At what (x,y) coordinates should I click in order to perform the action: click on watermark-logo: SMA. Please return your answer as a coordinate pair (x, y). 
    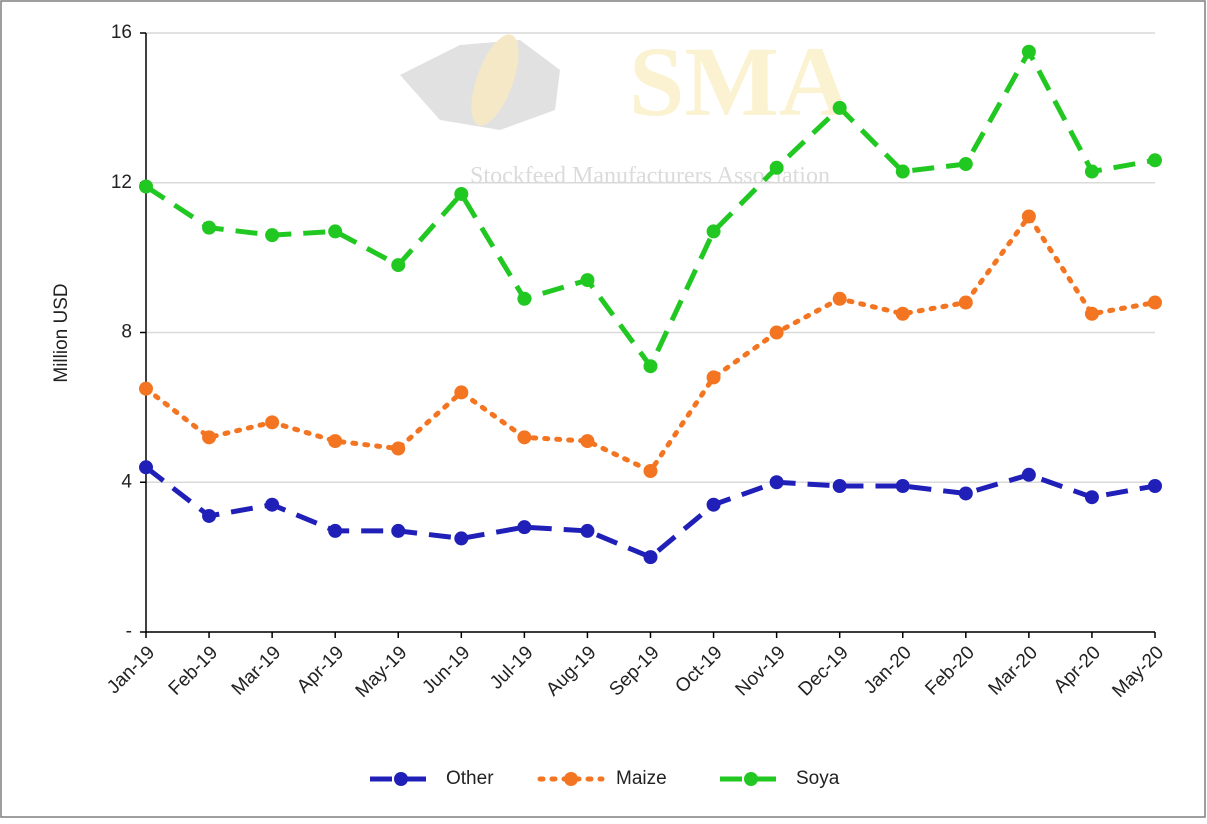
    Looking at the image, I should click on (740, 81).